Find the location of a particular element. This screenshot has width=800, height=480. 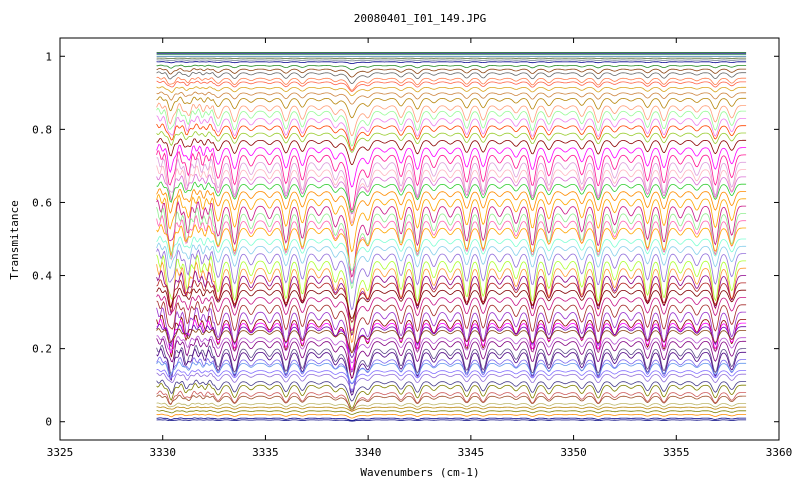

x-axis-label: Wavenumbers (cm-1) is located at coordinates (419, 472).